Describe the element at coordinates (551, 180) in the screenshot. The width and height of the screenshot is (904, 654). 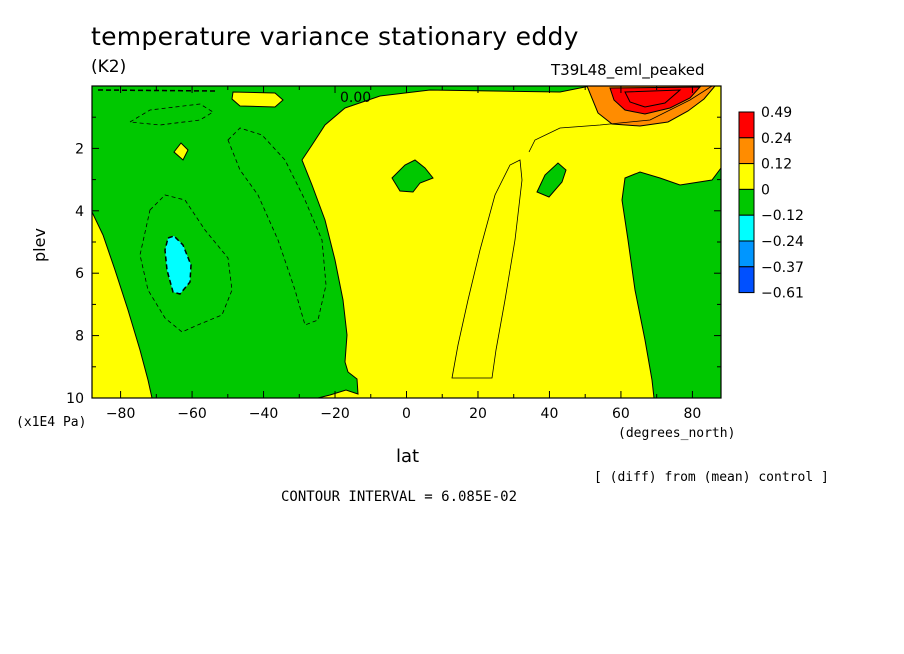
I see `green-patch-40n` at that location.